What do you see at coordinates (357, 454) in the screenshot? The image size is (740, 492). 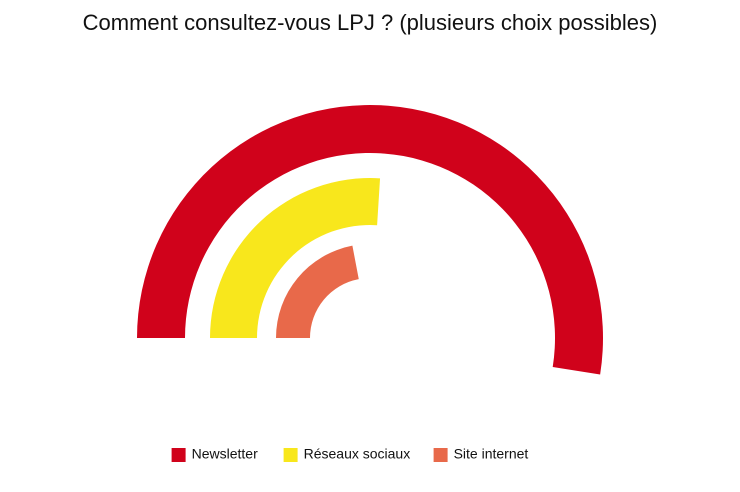 I see `legend-label: Réseaux sociaux` at bounding box center [357, 454].